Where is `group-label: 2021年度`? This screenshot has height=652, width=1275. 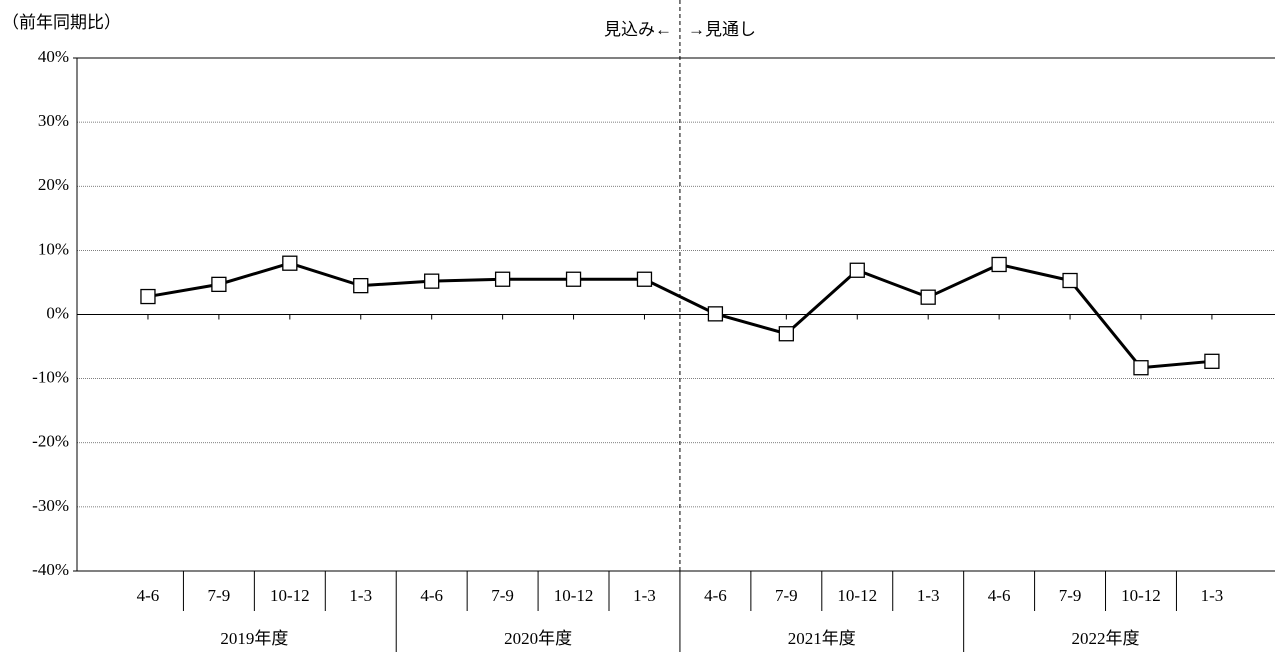
group-label: 2021年度 is located at coordinates (822, 638).